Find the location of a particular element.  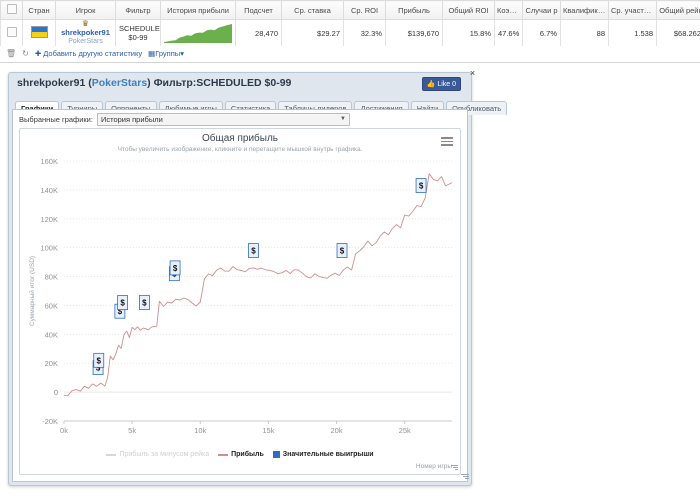

chevron-down-icon: ▼ is located at coordinates (343, 119).